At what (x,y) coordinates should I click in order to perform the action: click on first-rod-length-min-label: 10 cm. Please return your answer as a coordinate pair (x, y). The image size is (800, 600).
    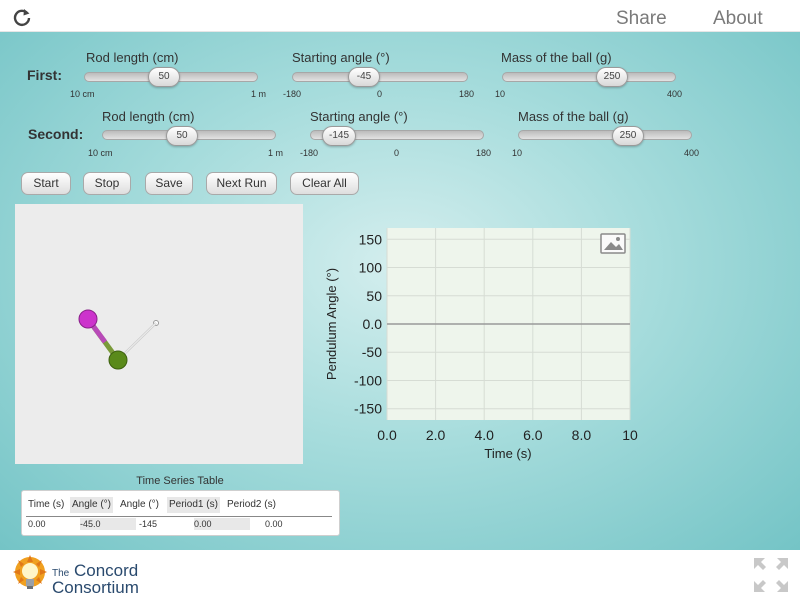
    Looking at the image, I should click on (82, 94).